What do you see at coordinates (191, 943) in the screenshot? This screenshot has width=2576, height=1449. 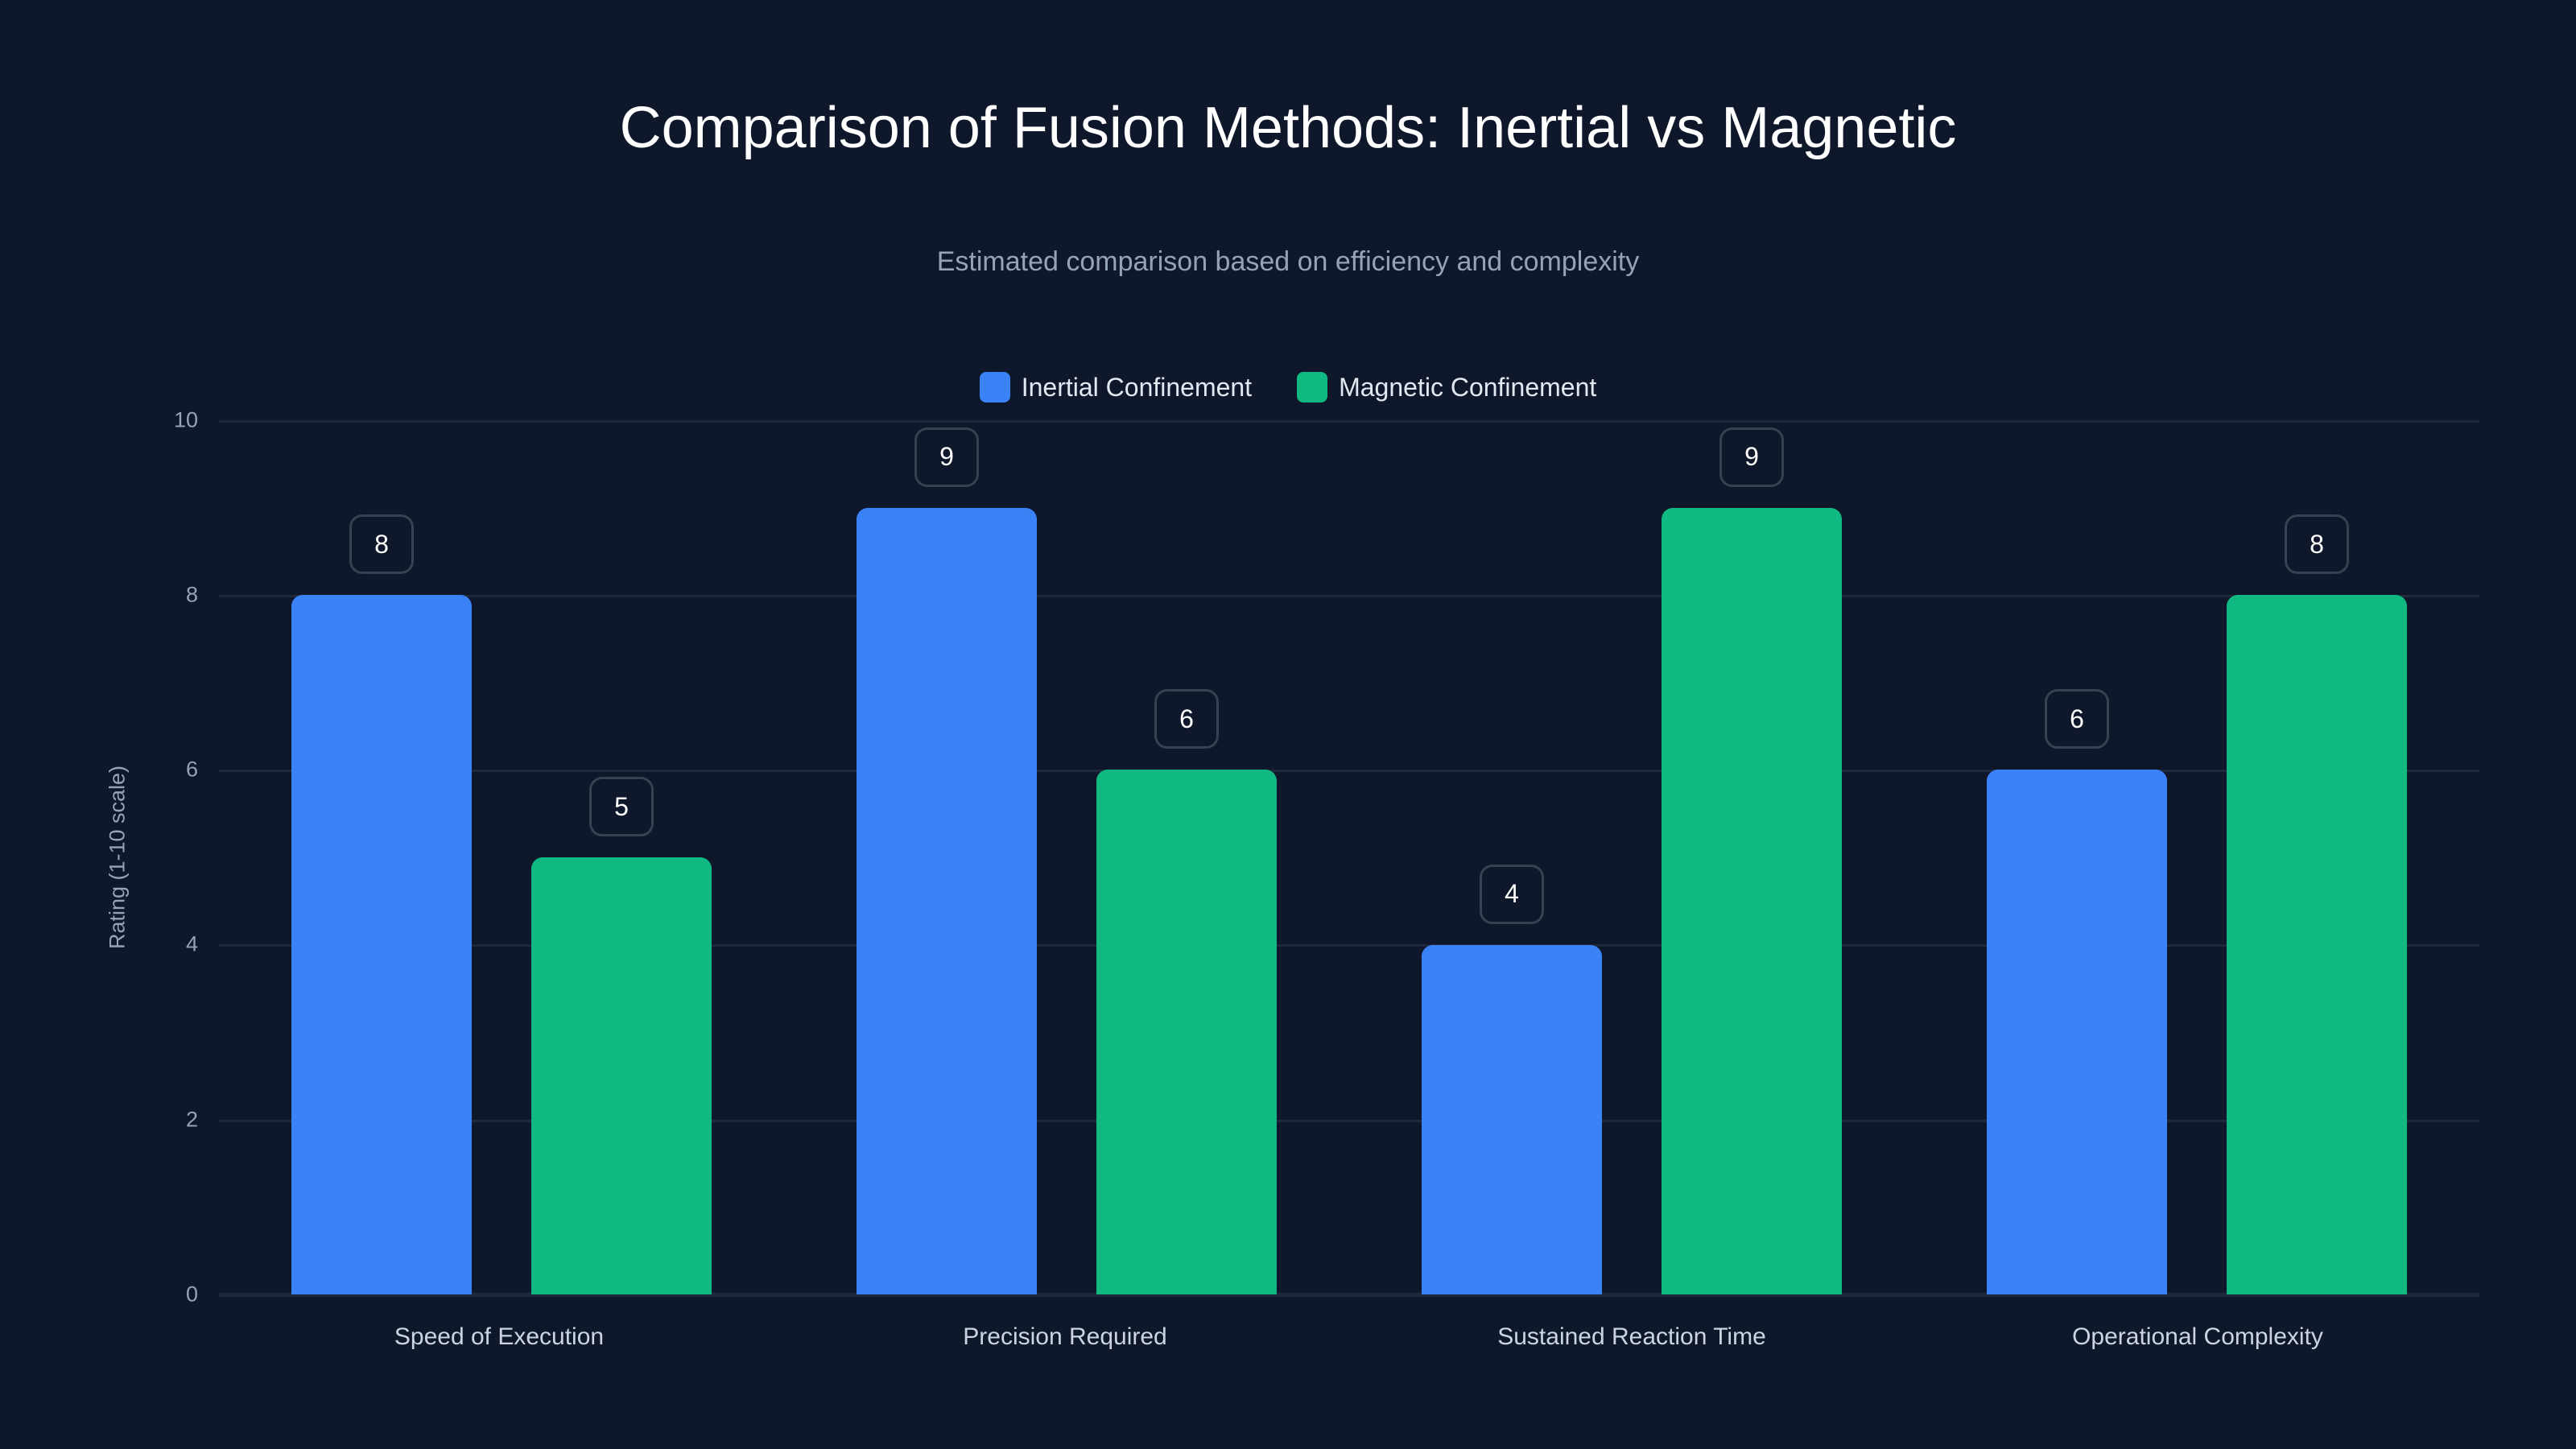 I see `y-tick-4: 4` at bounding box center [191, 943].